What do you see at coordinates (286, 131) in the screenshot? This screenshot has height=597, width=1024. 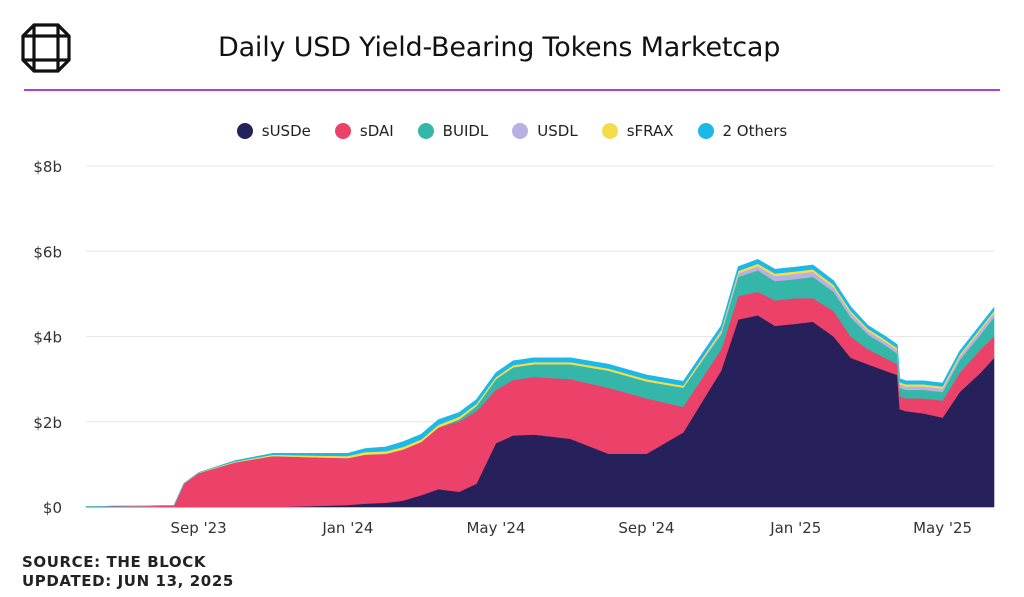 I see `legend-label: sUSDe` at bounding box center [286, 131].